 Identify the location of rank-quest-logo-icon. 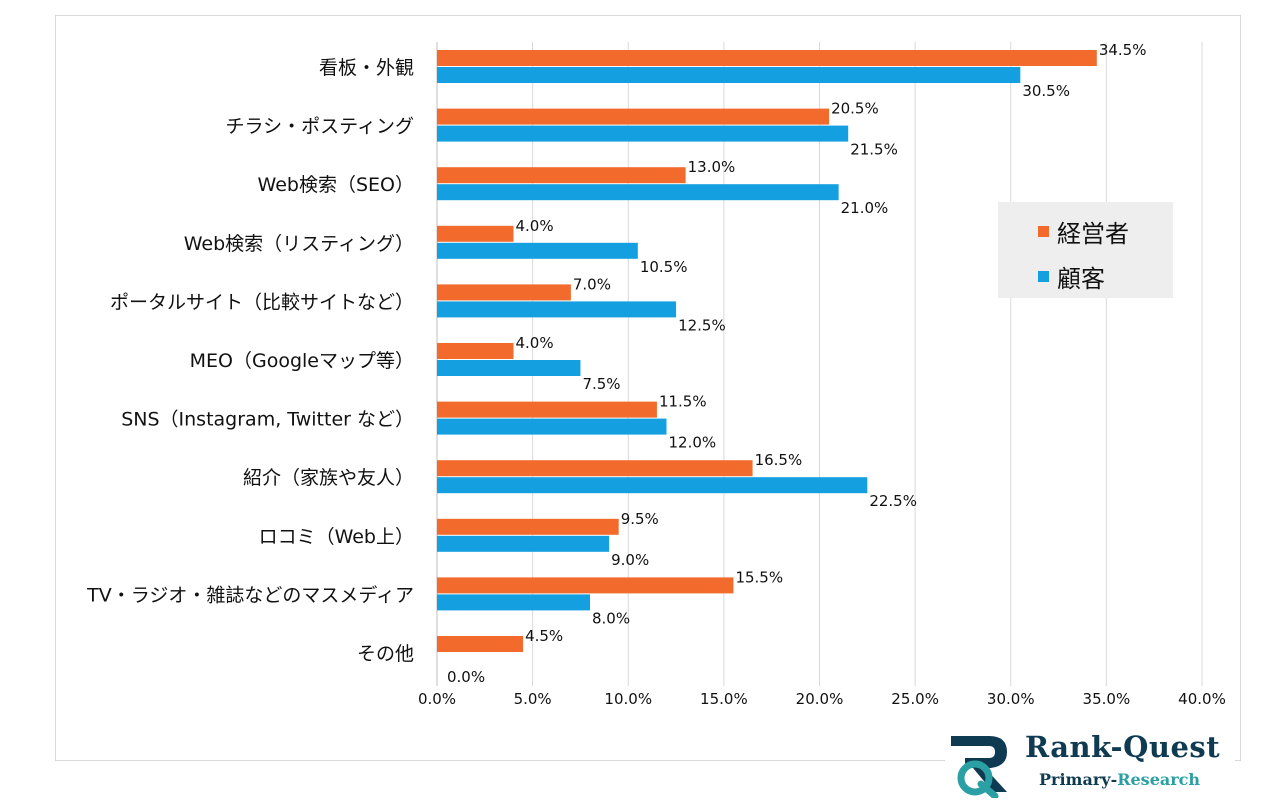
(979, 767).